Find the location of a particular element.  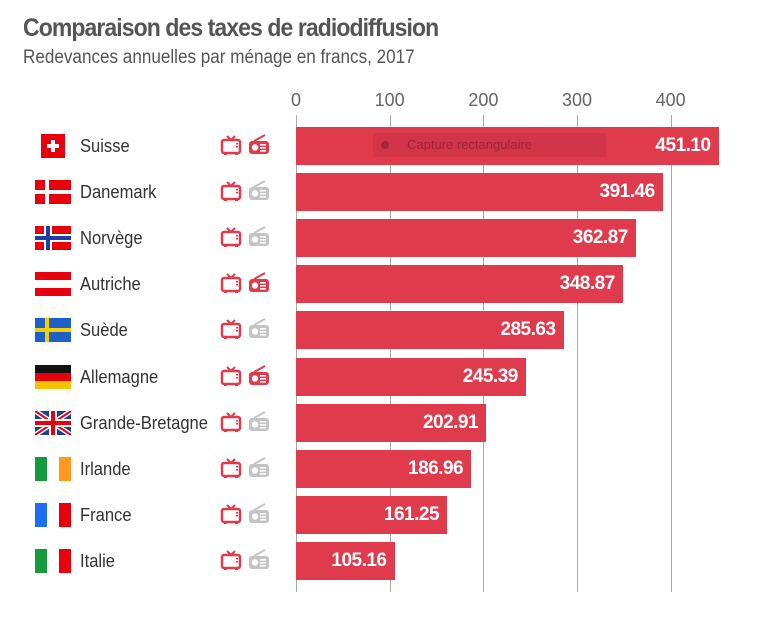

country-label: Autriche is located at coordinates (110, 284).